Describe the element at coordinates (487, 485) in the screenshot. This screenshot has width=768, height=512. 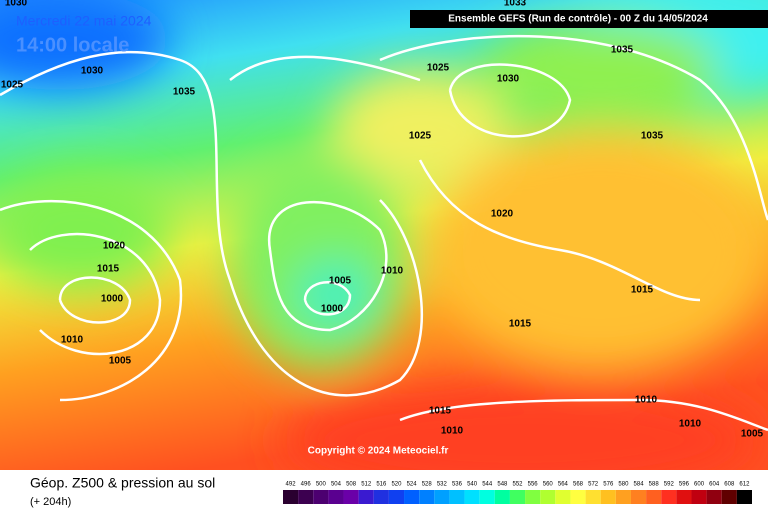
I see `colorbar-label: 544` at that location.